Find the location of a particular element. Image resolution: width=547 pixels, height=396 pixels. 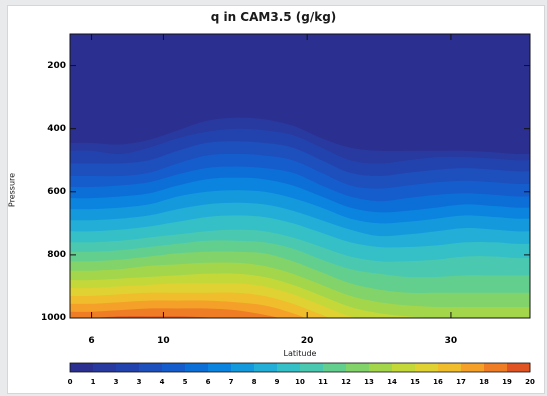

colorbar-tick-label: 8 is located at coordinates (254, 382).